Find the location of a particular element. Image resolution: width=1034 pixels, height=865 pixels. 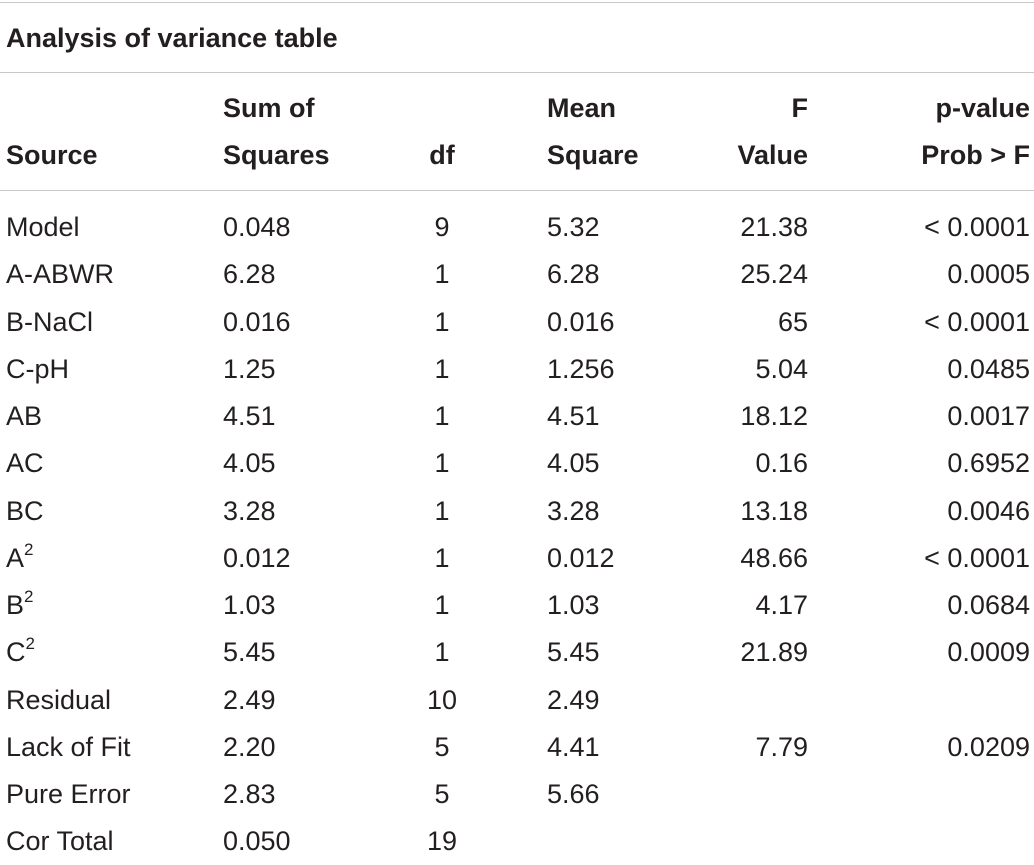

table-row: Lack of Fit 2.20 5 4.41 7.79 0.0209 is located at coordinates (517, 746).